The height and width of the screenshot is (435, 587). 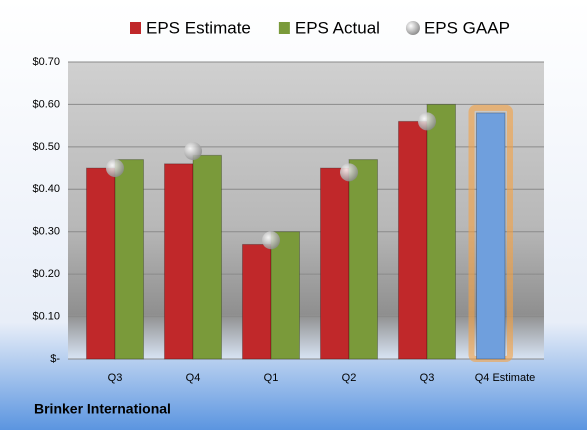 I want to click on x-tick-label: Q1, so click(x=271, y=378).